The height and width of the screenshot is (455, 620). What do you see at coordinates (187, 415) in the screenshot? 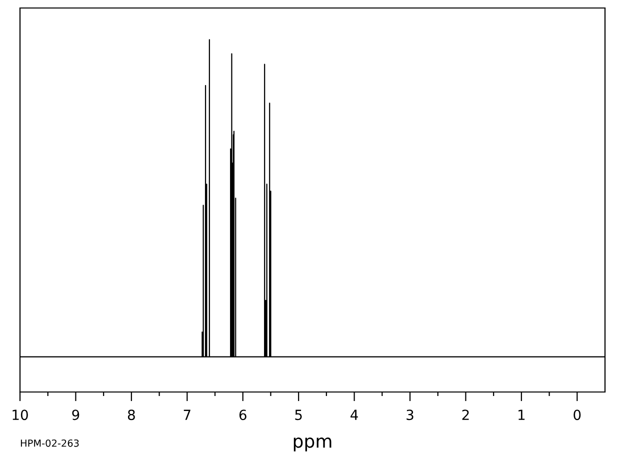
I see `x-tick-label: 7` at bounding box center [187, 415].